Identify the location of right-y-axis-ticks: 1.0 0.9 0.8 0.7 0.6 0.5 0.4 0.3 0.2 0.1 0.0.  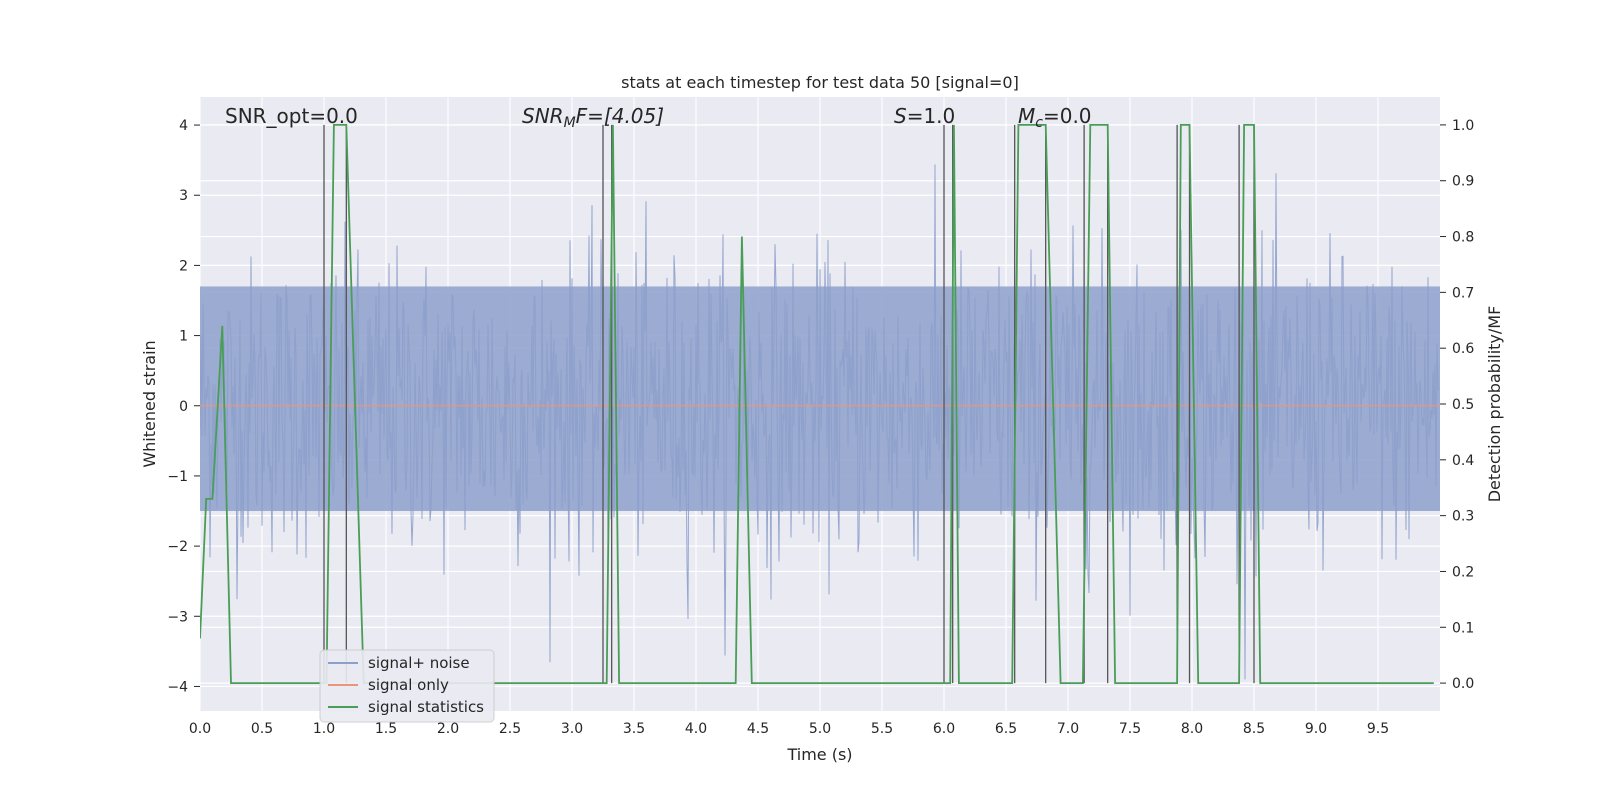
(1457, 405).